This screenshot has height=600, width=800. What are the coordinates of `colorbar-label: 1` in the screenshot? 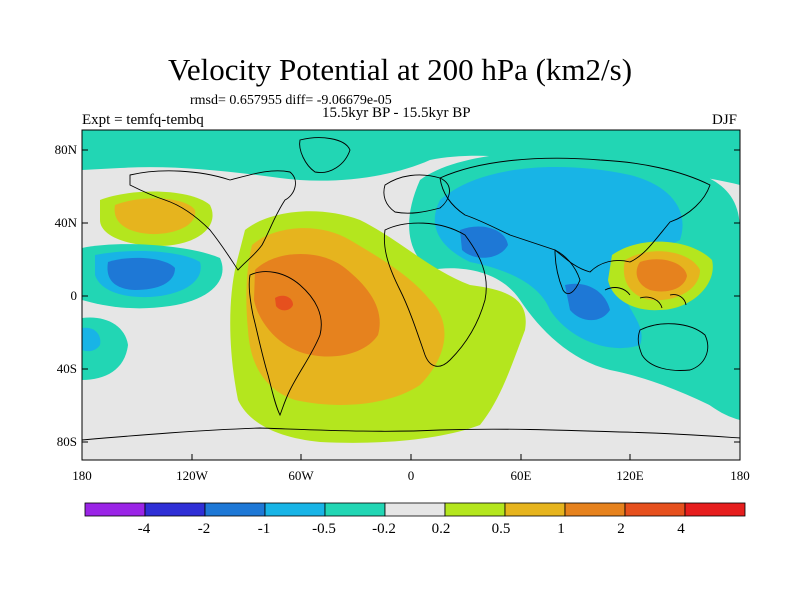 It's located at (561, 529).